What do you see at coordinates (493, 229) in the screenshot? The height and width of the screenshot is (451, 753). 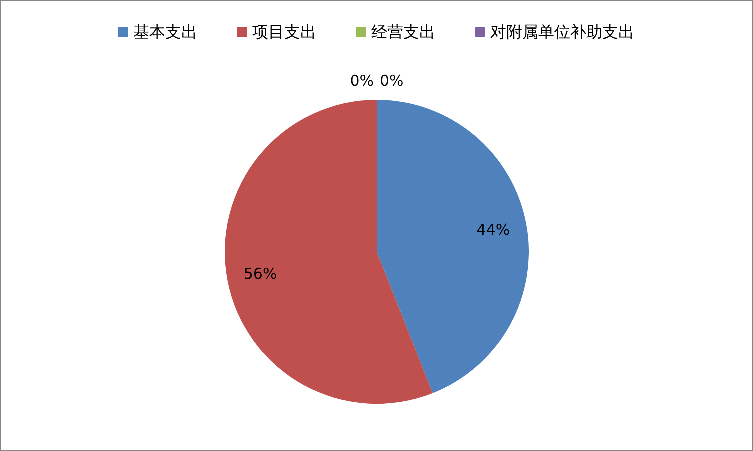 I see `data-label: 44%` at bounding box center [493, 229].